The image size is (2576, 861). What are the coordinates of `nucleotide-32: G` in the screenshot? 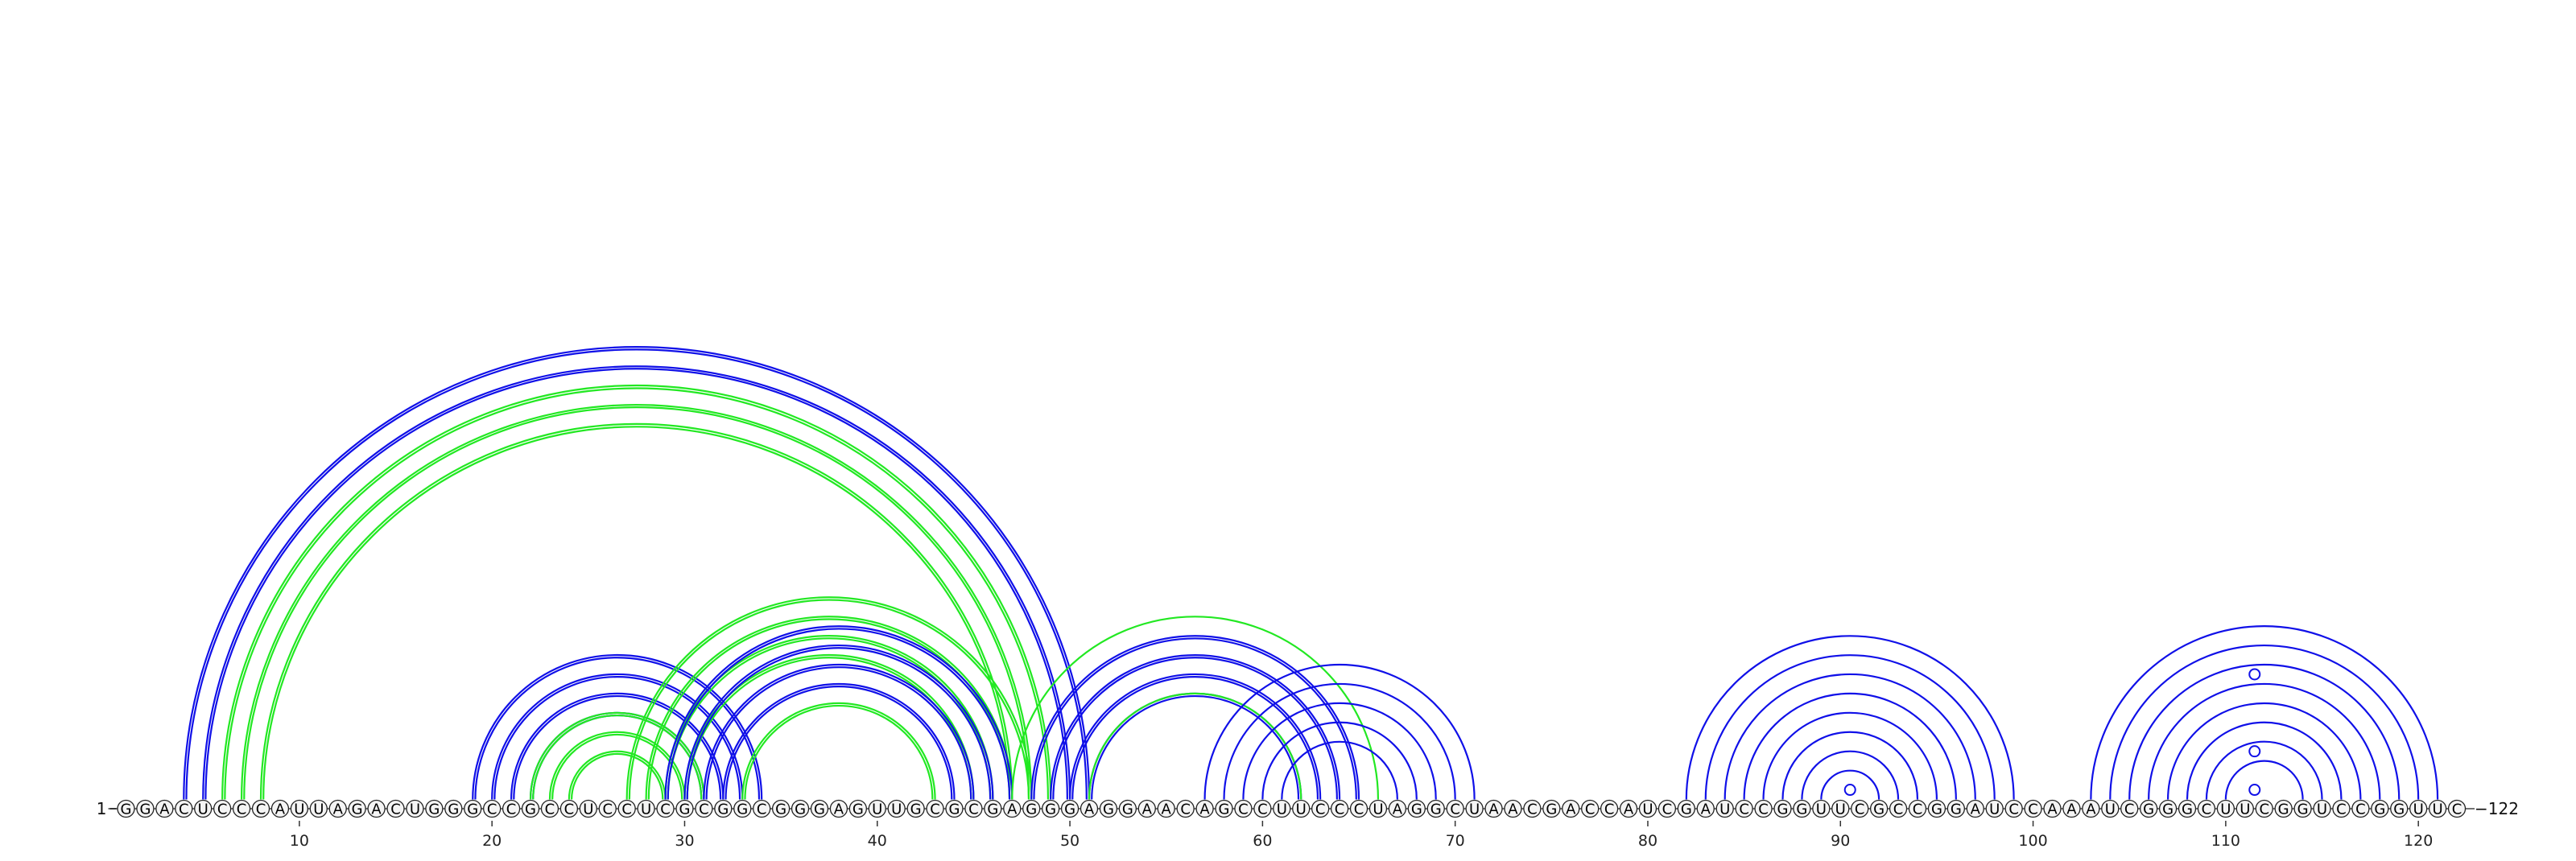 It's located at (723, 808).